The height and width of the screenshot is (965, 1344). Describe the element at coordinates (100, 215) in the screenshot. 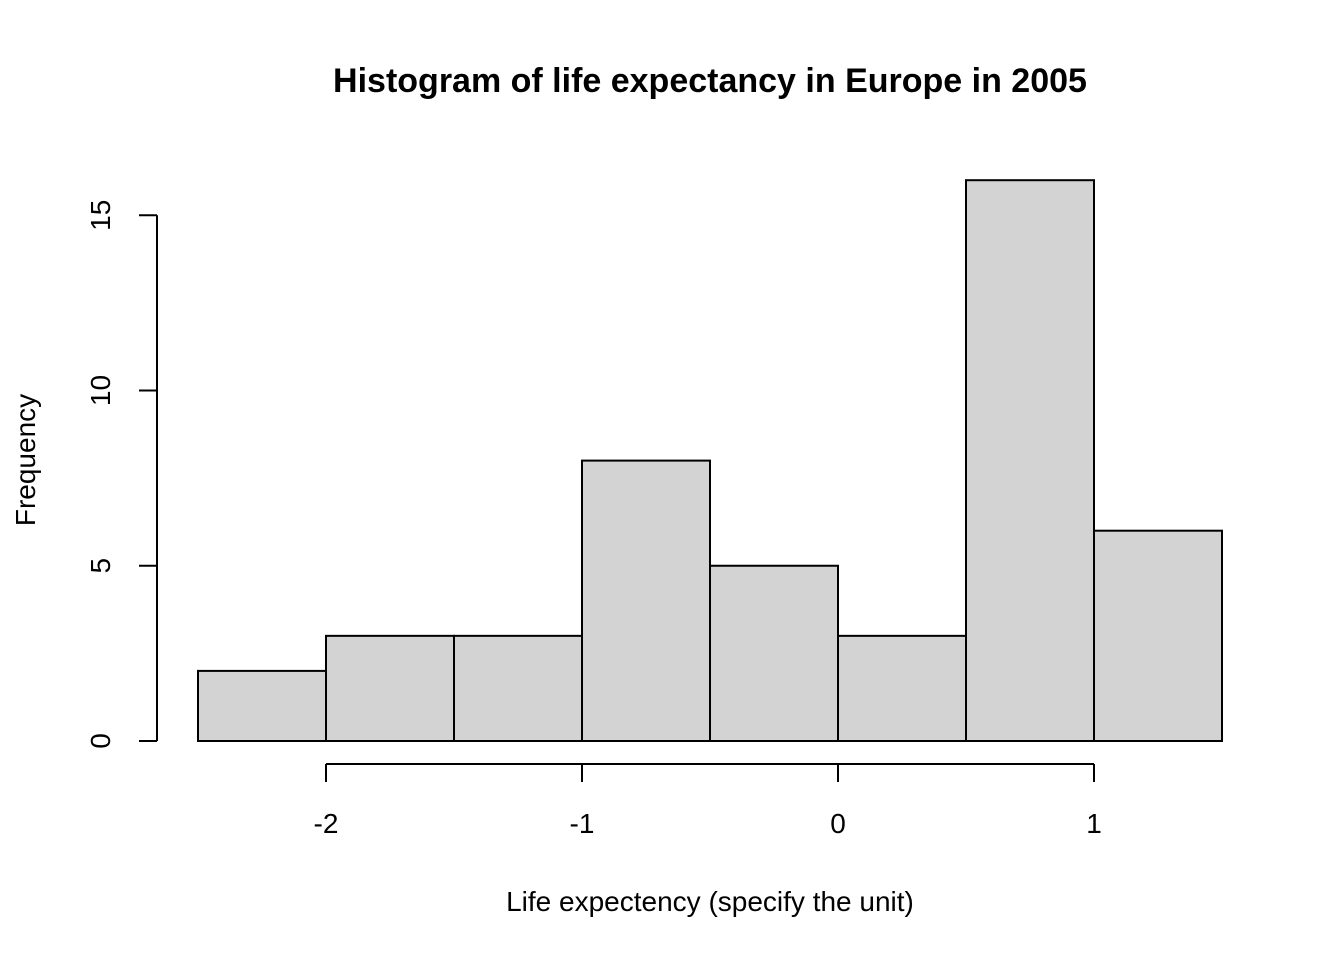

I see `y-tick-label-3: 15` at that location.